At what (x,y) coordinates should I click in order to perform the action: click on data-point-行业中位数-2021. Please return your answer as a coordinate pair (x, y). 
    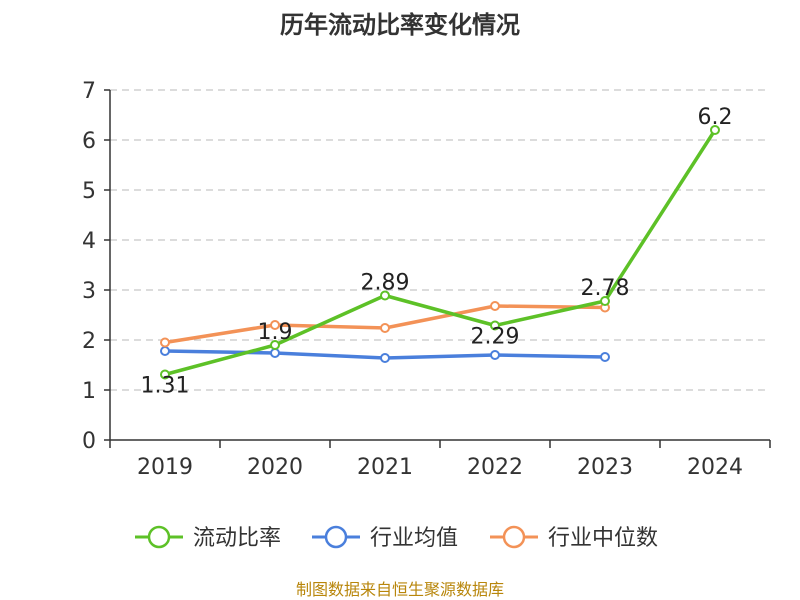
    Looking at the image, I should click on (385, 328).